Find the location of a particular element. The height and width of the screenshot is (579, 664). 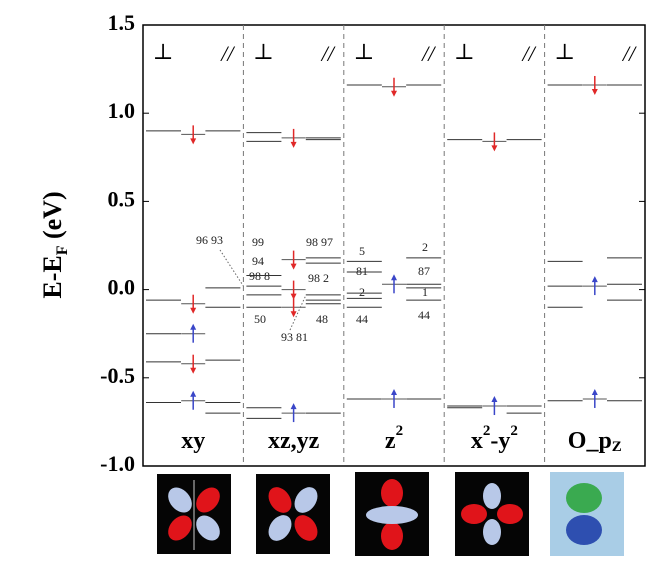

panel-label: O_pZ is located at coordinates (595, 442).